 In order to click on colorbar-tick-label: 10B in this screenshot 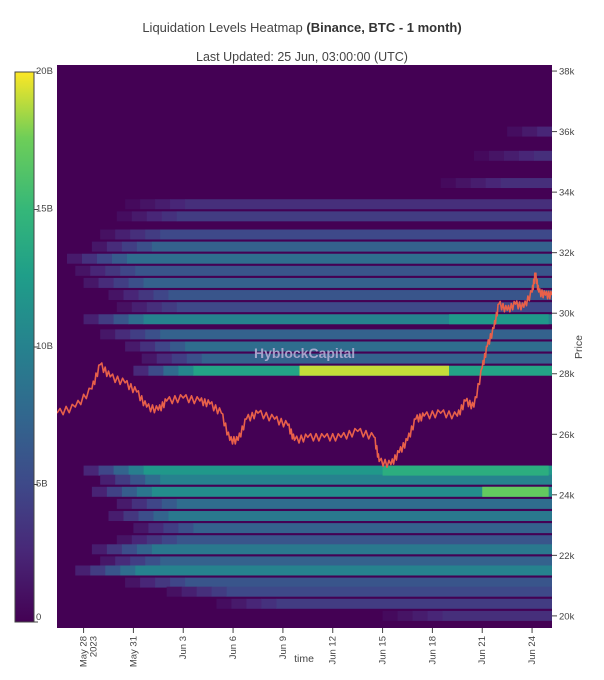, I will do `click(44, 346)`.